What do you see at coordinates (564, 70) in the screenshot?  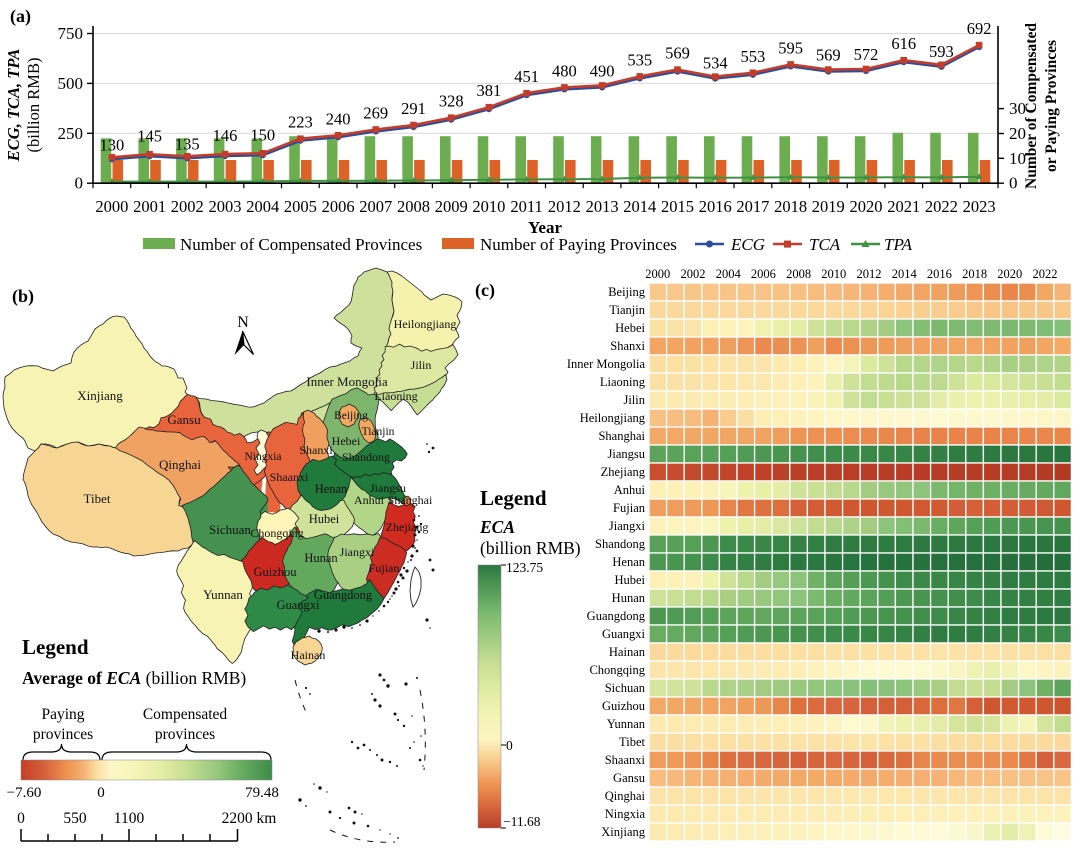 I see `svg-text: 480` at bounding box center [564, 70].